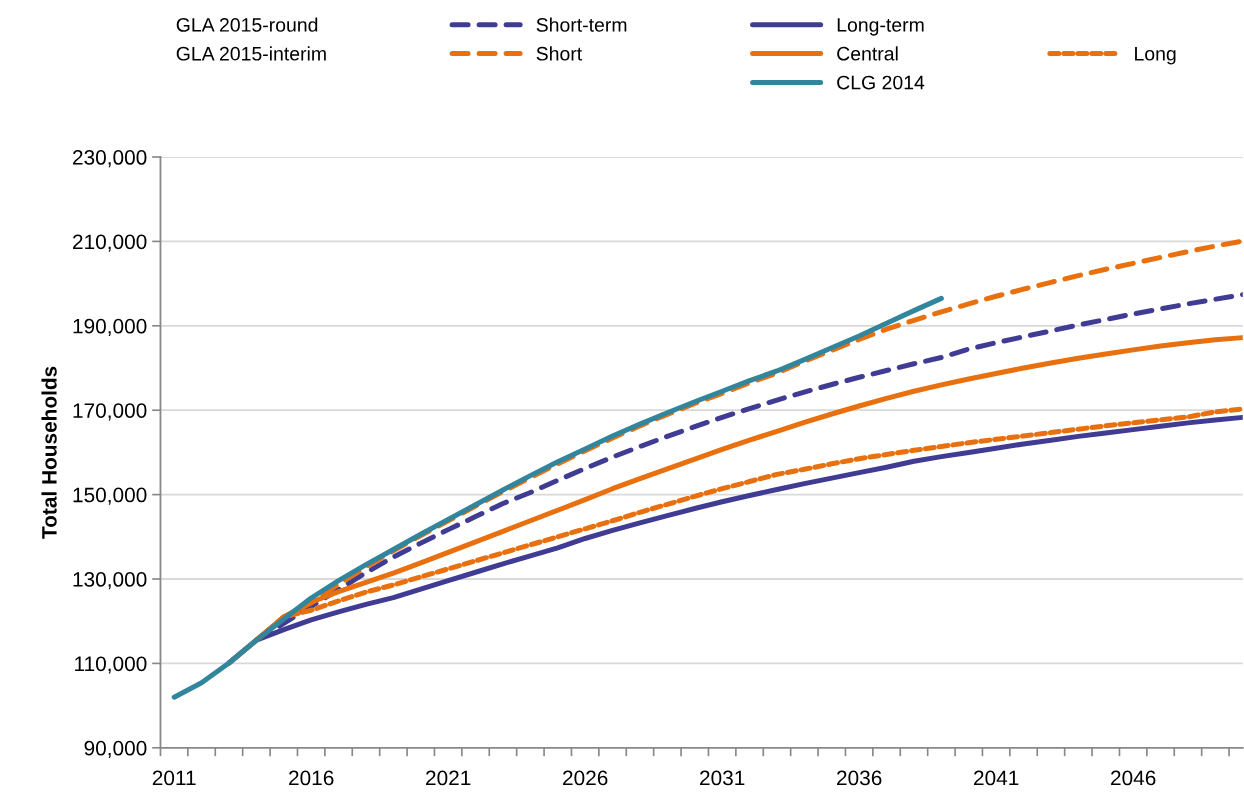 The width and height of the screenshot is (1244, 793). I want to click on x-tick-label: 2046, so click(1133, 778).